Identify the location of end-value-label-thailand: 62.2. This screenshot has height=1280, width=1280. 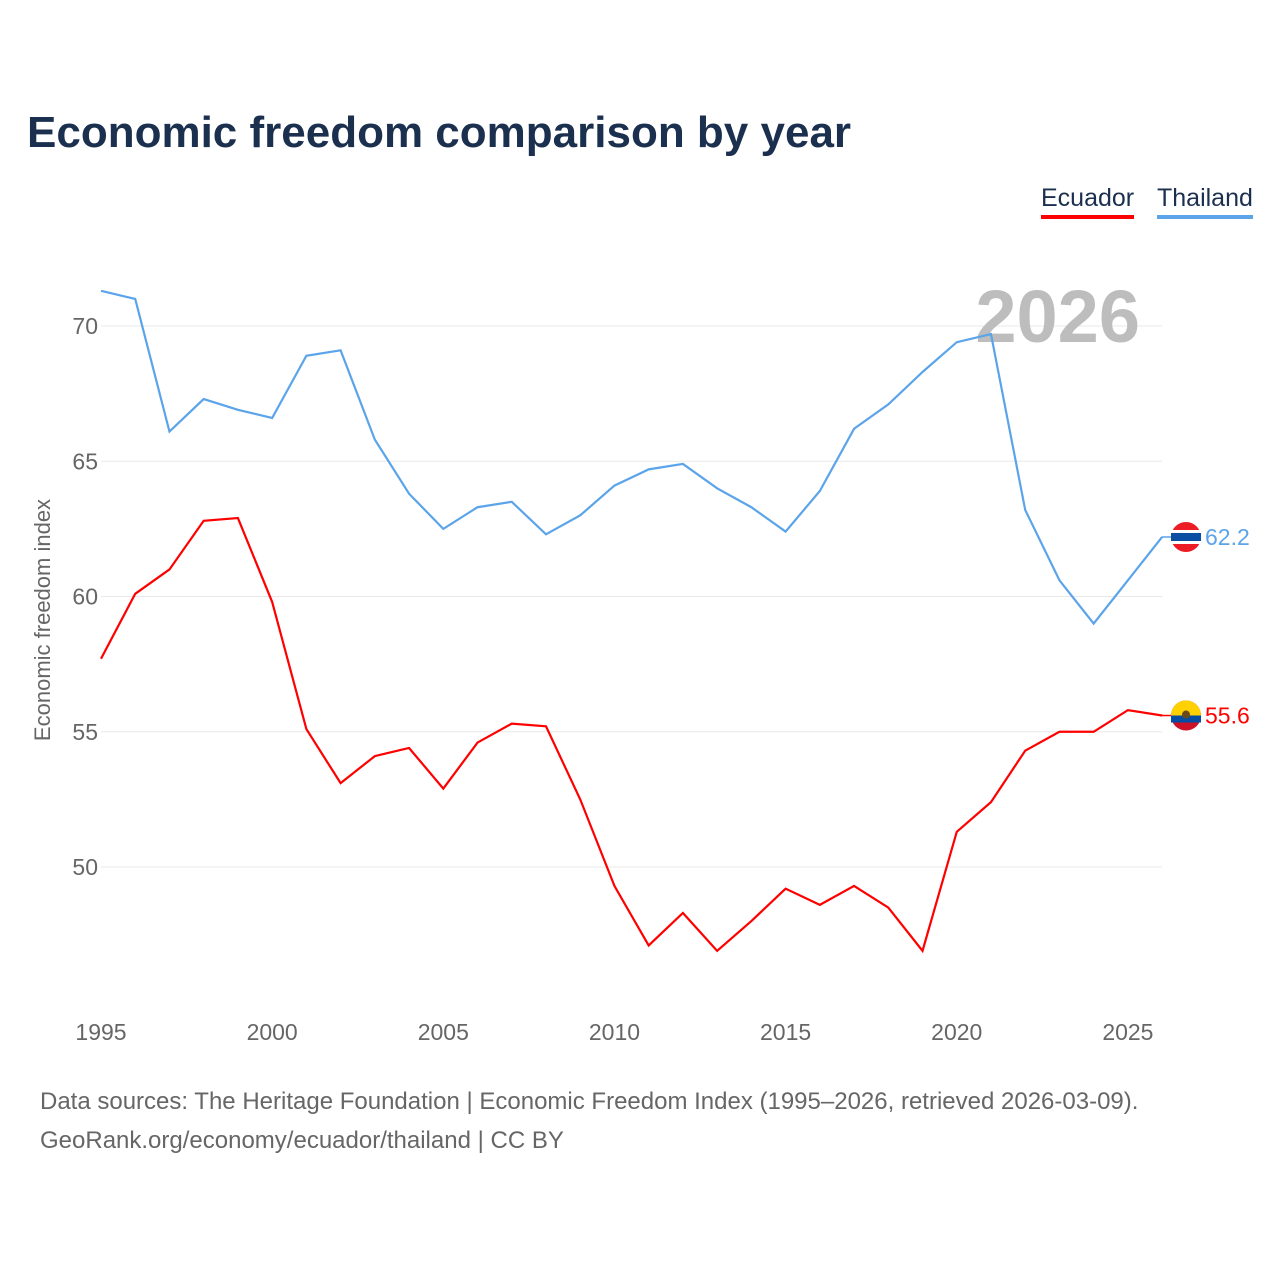
(1227, 537).